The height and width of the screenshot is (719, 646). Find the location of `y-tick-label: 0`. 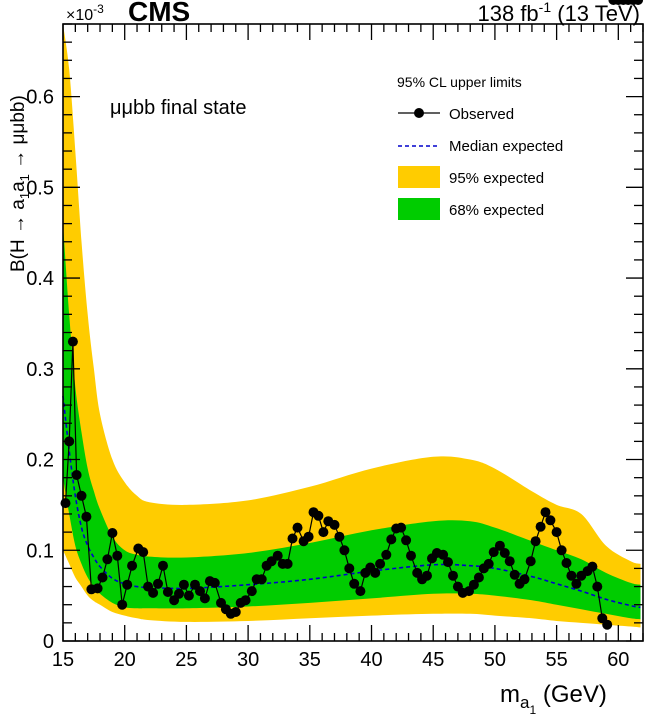

y-tick-label: 0 is located at coordinates (48, 642).